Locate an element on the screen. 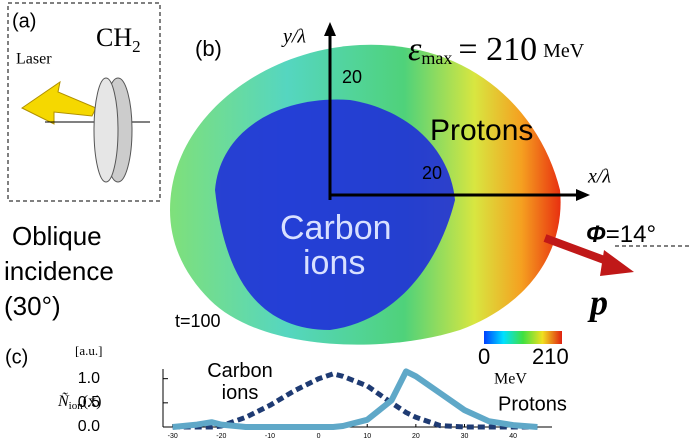  target-face is located at coordinates (106, 130).